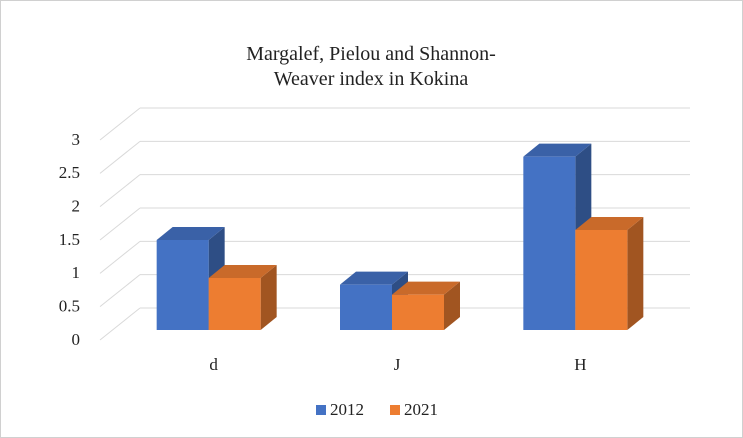  I want to click on y-tick-label: 0, so click(76, 339).